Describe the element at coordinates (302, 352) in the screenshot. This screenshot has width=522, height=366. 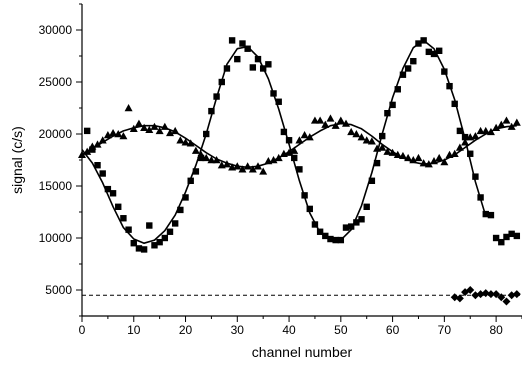
I see `x-axis-title: channel number` at that location.